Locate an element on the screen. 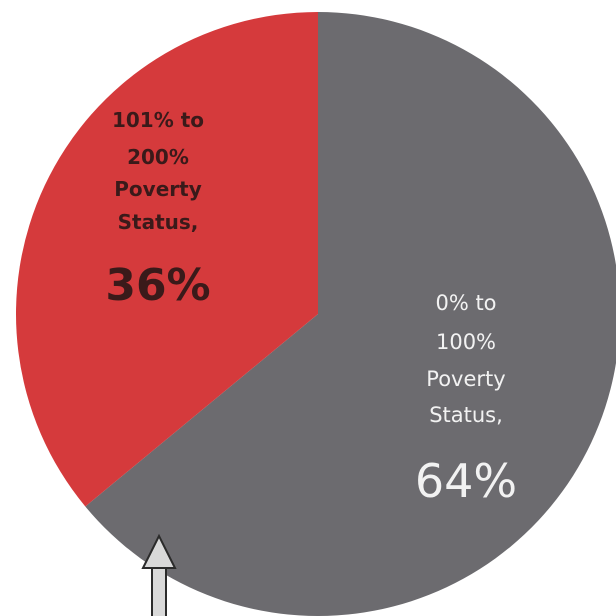 The height and width of the screenshot is (616, 616). slice-1-label-line-3: Poverty is located at coordinates (157, 189).